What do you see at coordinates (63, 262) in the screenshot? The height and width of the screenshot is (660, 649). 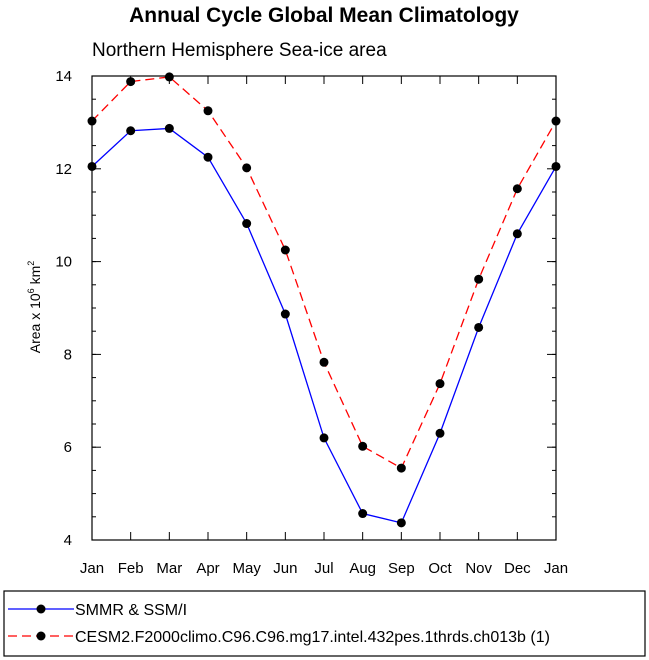 I see `y-tick-label: 10` at bounding box center [63, 262].